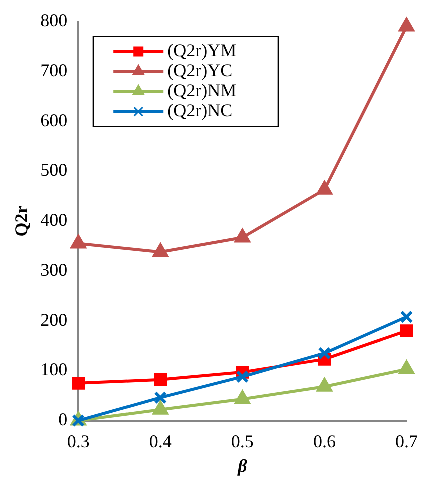  What do you see at coordinates (242, 441) in the screenshot?
I see `x-tick-label: 0.5` at bounding box center [242, 441].